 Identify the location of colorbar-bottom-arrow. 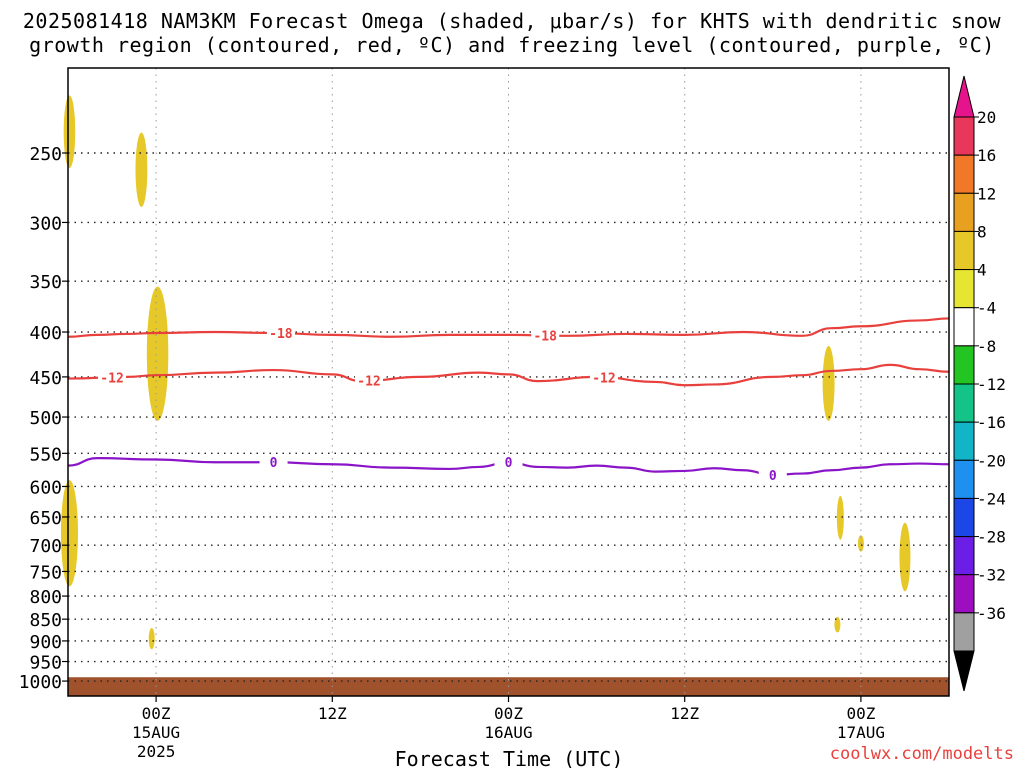
(964, 671).